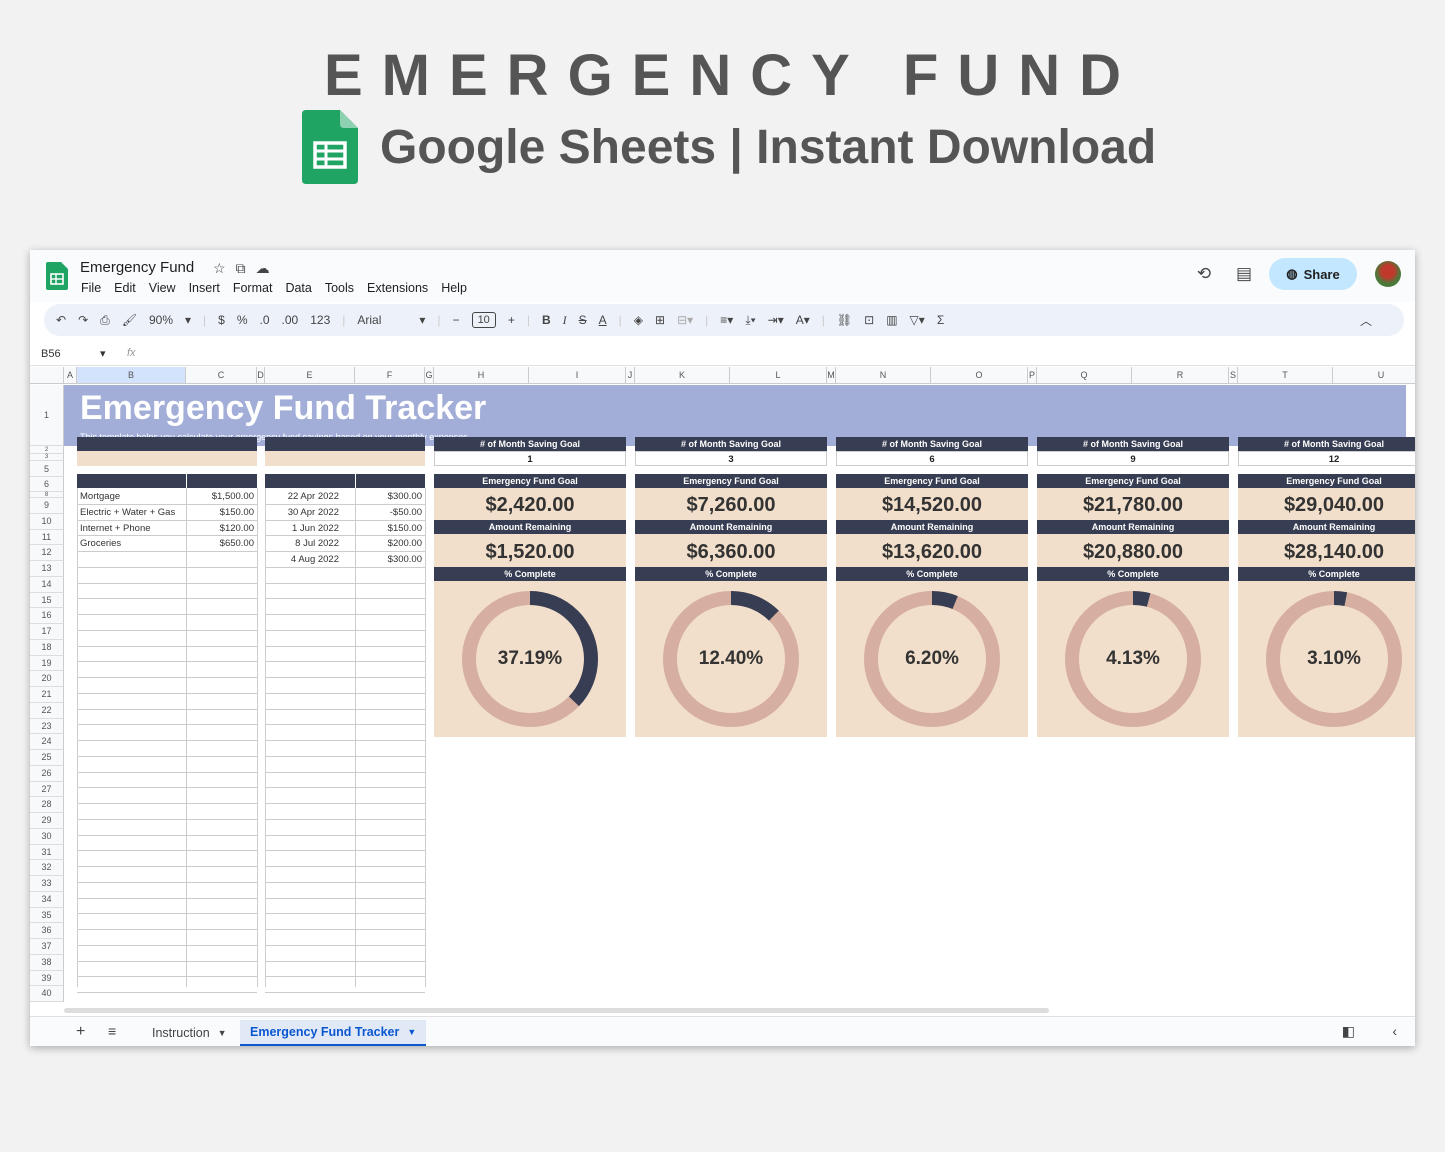 Image resolution: width=1445 pixels, height=1152 pixels. I want to click on column-header: R, so click(1180, 375).